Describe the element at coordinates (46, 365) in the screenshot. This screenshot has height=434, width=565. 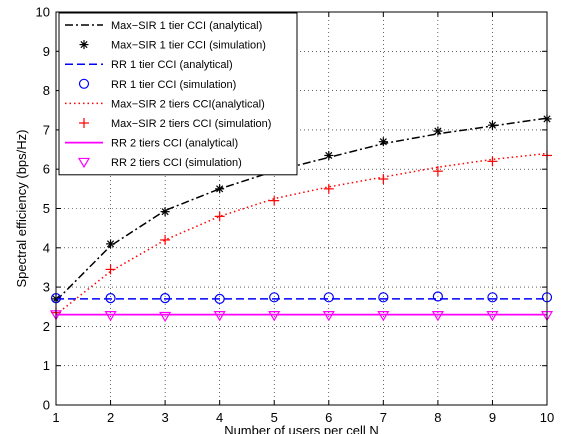
I see `y-tick-label: 1` at that location.